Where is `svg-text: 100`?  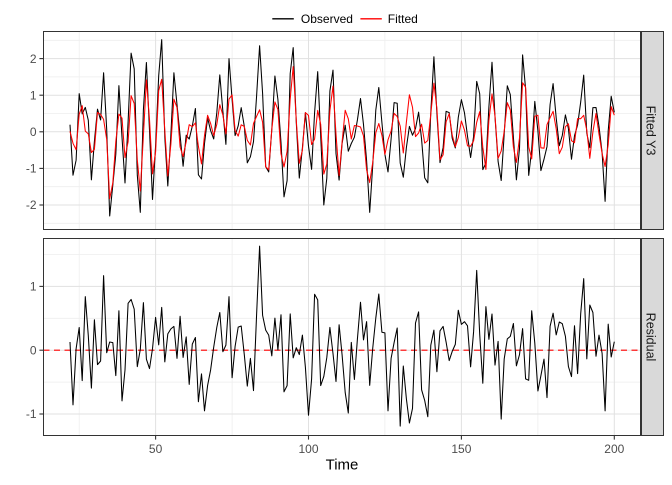 svg-text: 100 is located at coordinates (308, 449).